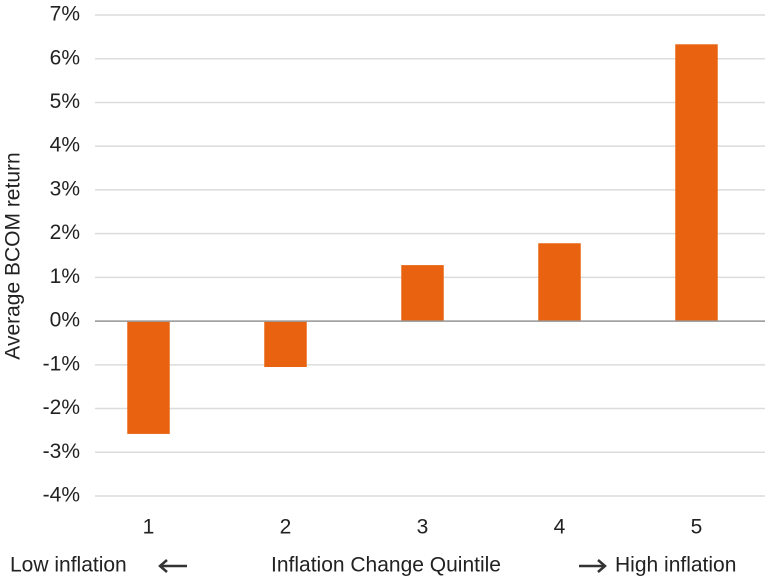  What do you see at coordinates (61, 451) in the screenshot?
I see `y-tick-label: -3%` at bounding box center [61, 451].